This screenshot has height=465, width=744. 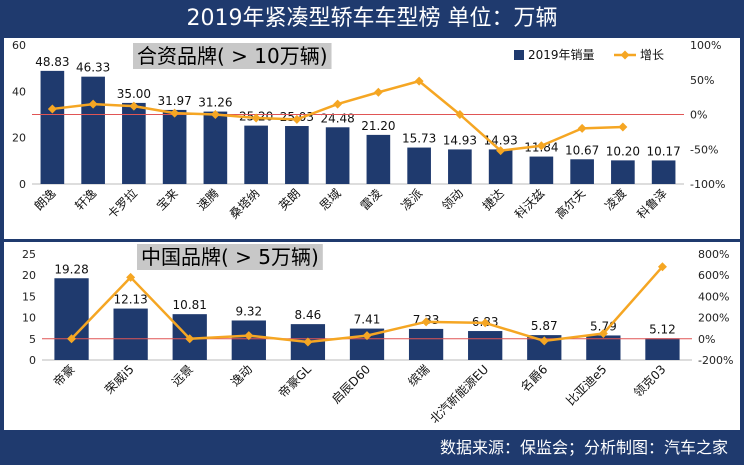 What do you see at coordinates (452, 199) in the screenshot?
I see `jv-category-label: 领动` at bounding box center [452, 199].